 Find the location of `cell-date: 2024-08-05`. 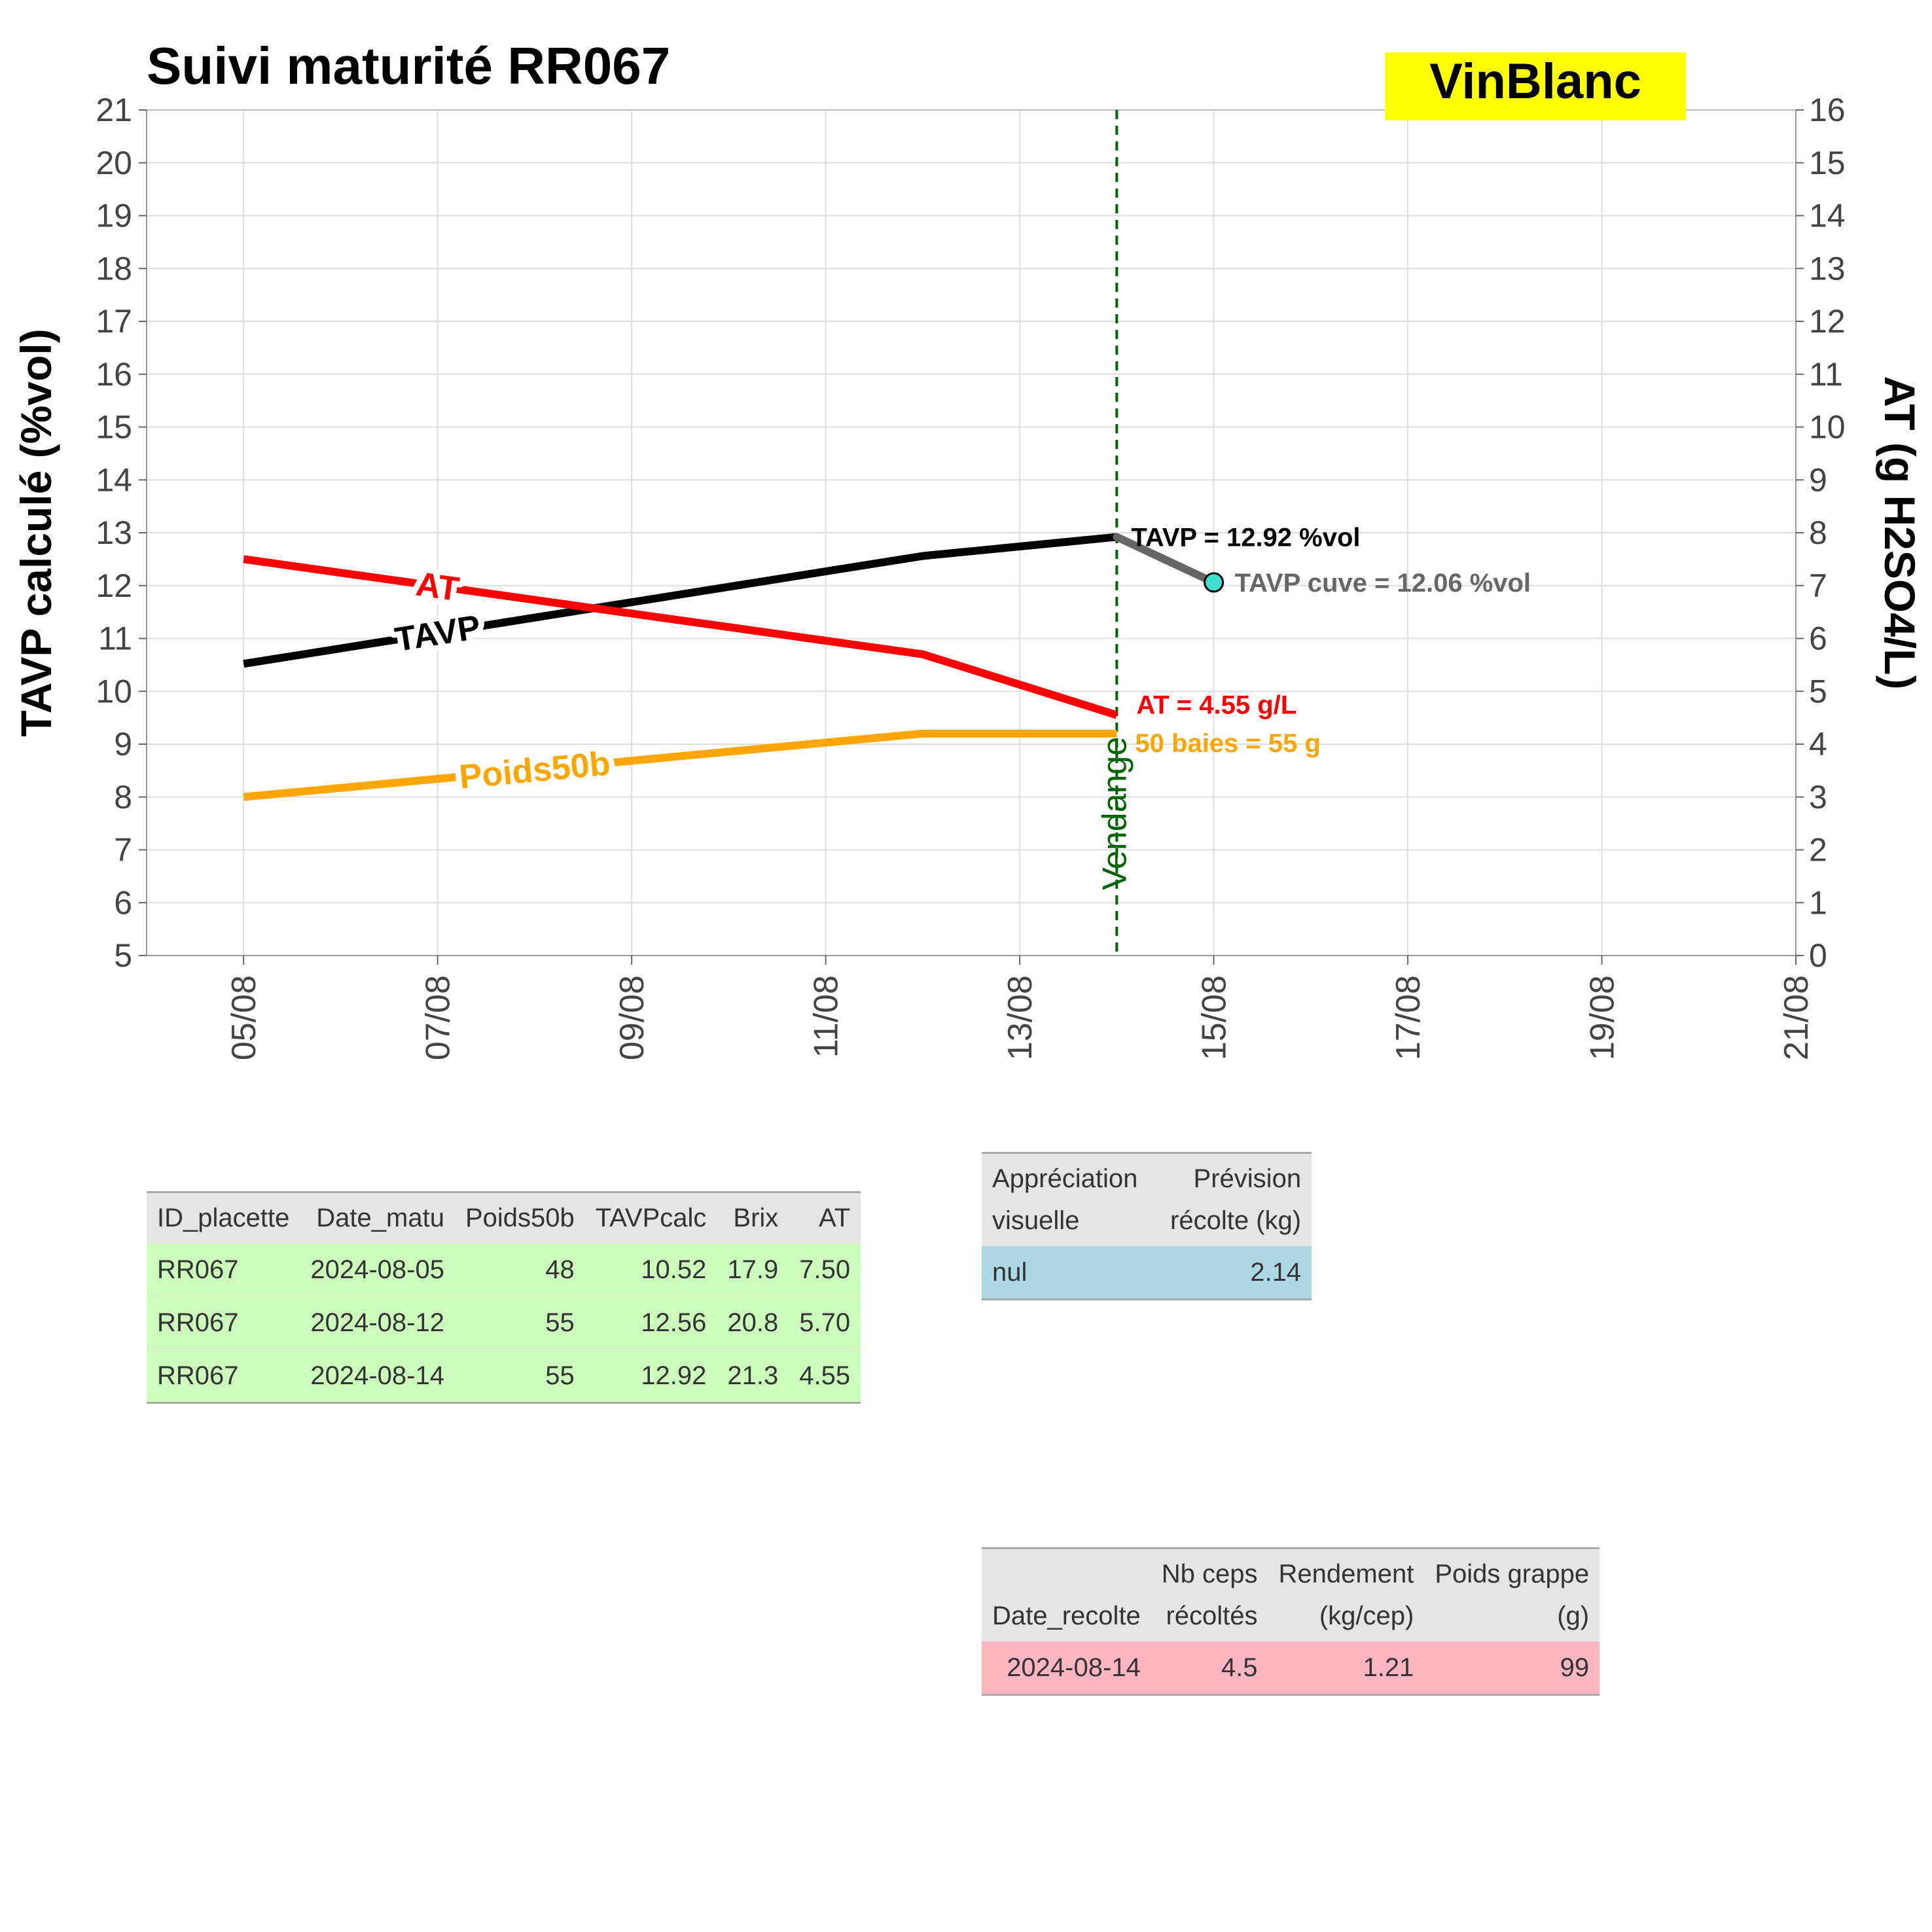

cell-date: 2024-08-05 is located at coordinates (377, 1270).